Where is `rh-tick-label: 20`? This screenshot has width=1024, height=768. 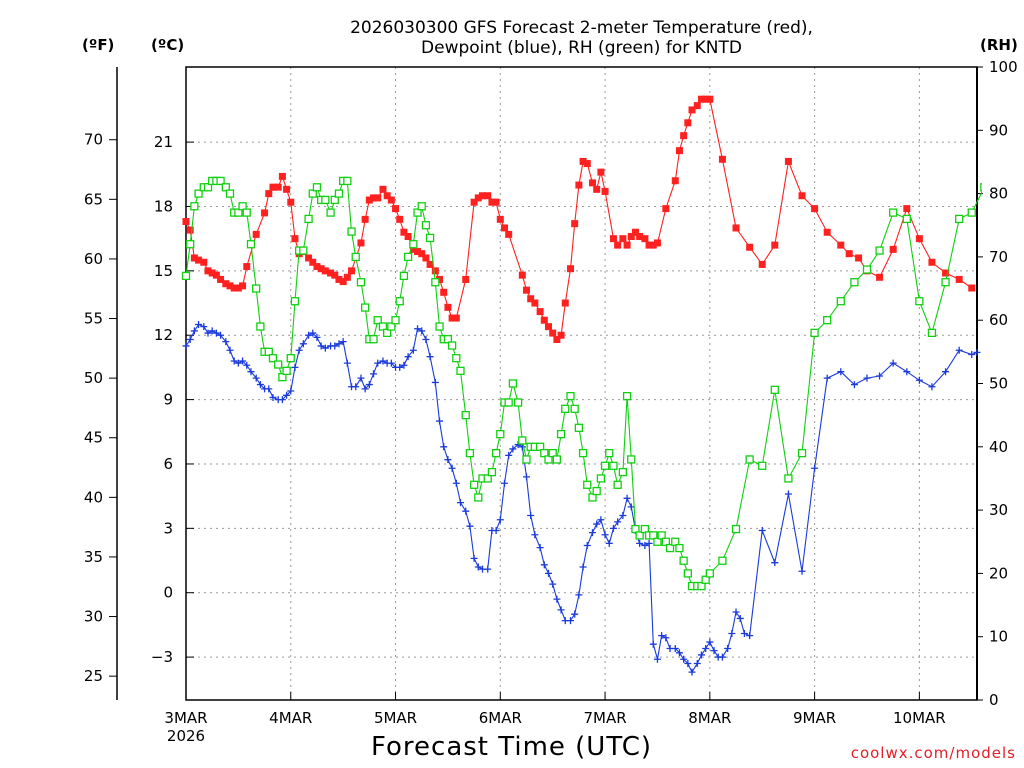
rh-tick-label: 20 is located at coordinates (998, 573).